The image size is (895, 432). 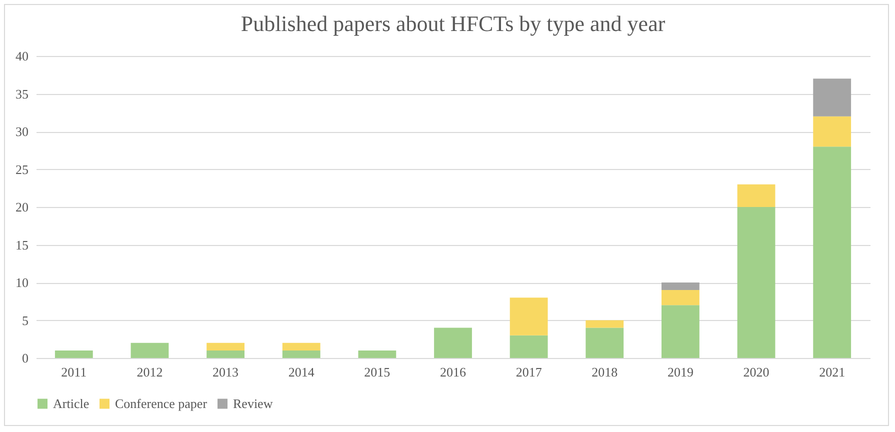 I want to click on y-tick-label: 0, so click(x=25, y=358).